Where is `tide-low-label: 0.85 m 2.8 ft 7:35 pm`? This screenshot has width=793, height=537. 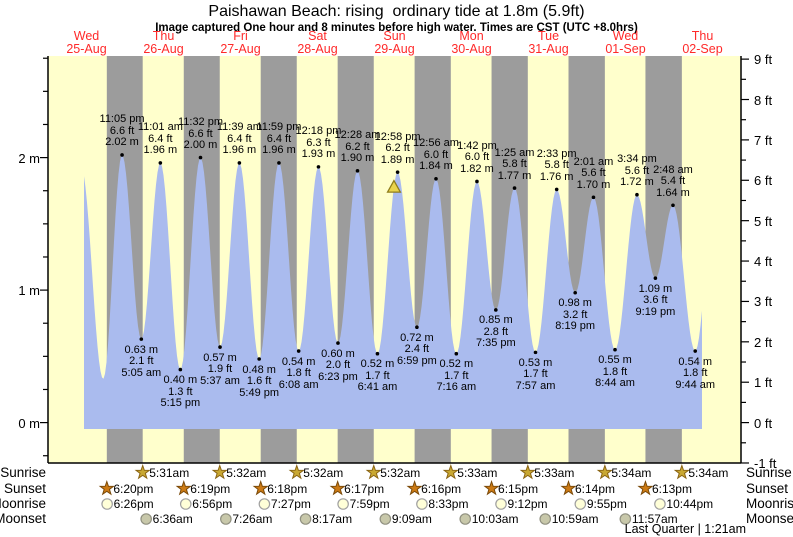 tide-low-label: 0.85 m 2.8 ft 7:35 pm is located at coordinates (496, 332).